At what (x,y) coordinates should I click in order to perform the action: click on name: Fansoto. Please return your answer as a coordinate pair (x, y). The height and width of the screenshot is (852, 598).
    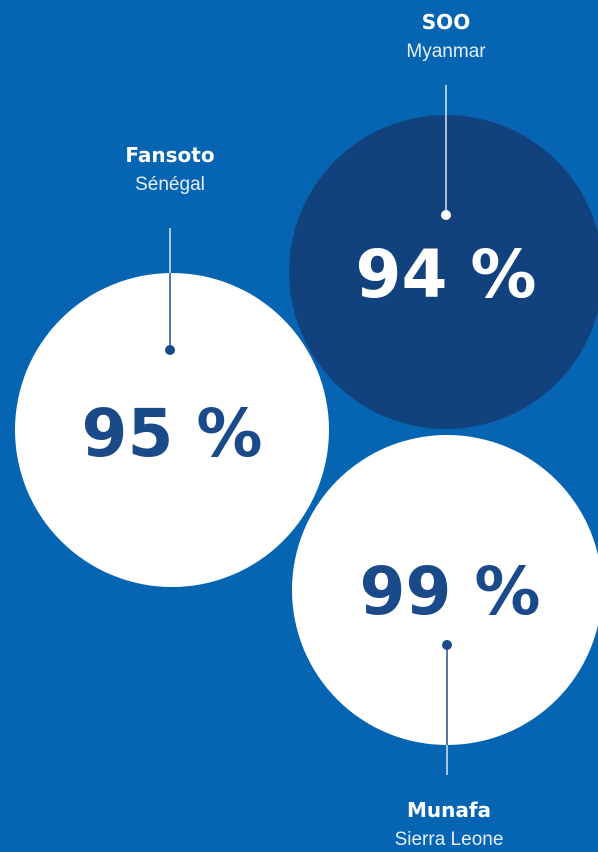
    Looking at the image, I should click on (169, 155).